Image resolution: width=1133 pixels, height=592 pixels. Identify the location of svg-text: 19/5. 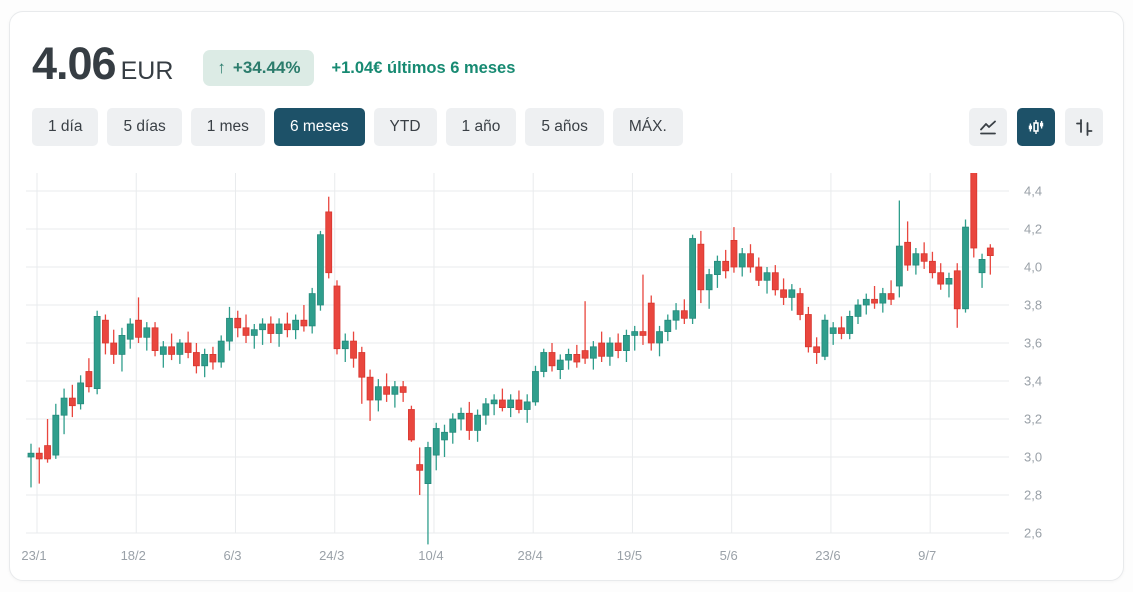
(629, 555).